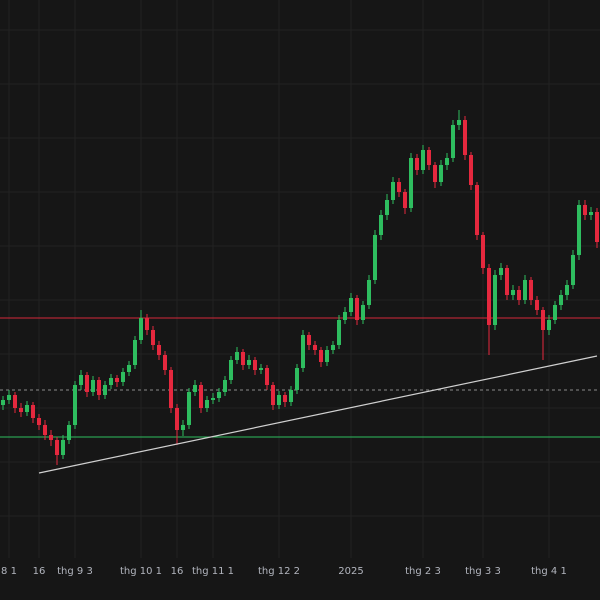  What do you see at coordinates (423, 571) in the screenshot?
I see `x-tick-label: thg 2 3` at bounding box center [423, 571].